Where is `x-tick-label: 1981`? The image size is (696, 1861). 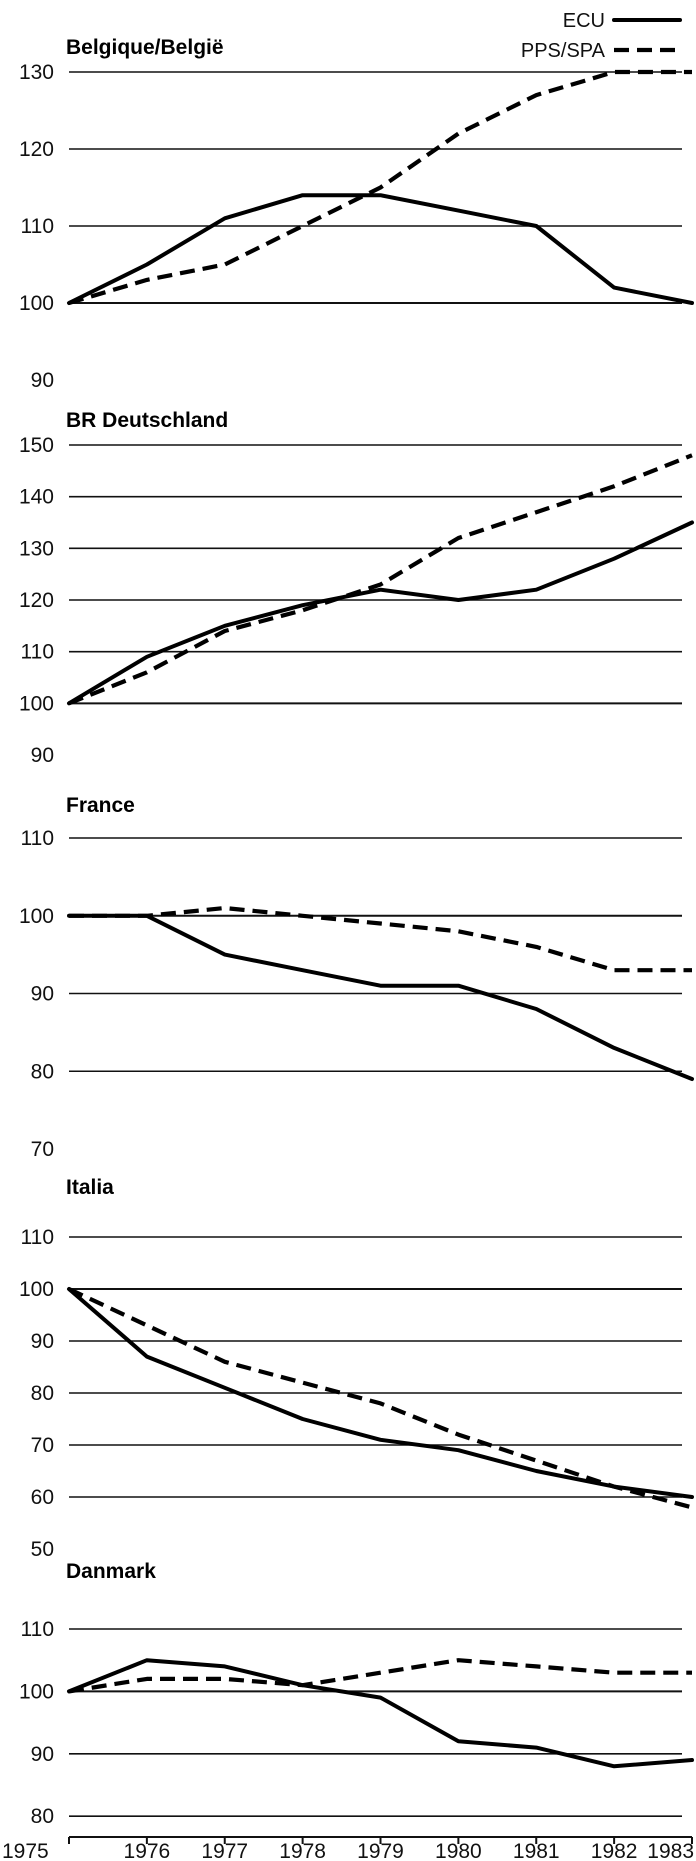 x-tick-label: 1981 is located at coordinates (536, 1850).